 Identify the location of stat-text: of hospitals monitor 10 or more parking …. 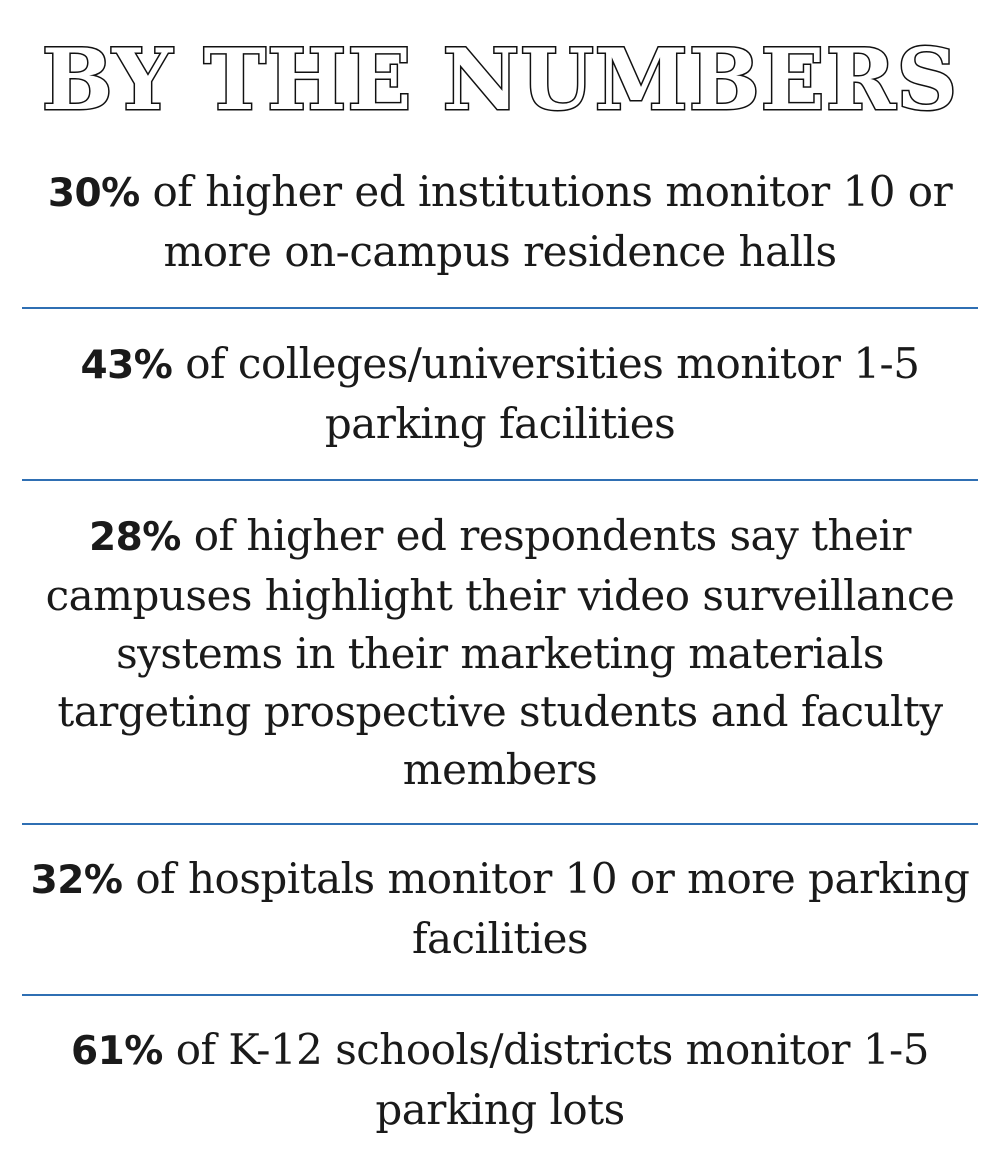
(546, 908).